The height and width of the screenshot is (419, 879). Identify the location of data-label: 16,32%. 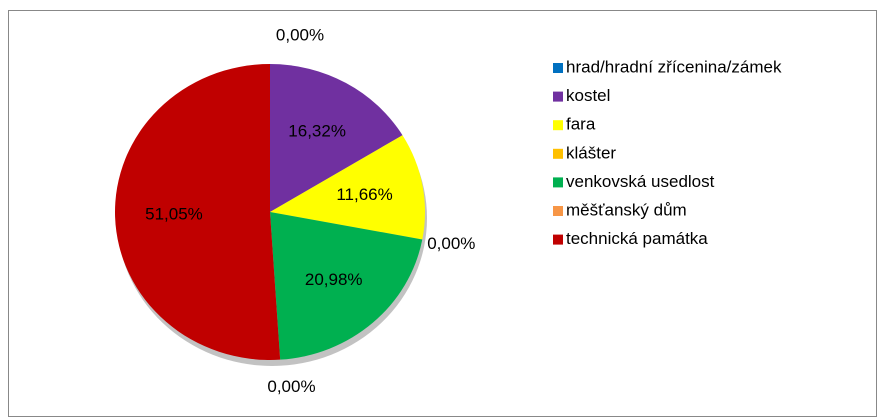
(317, 131).